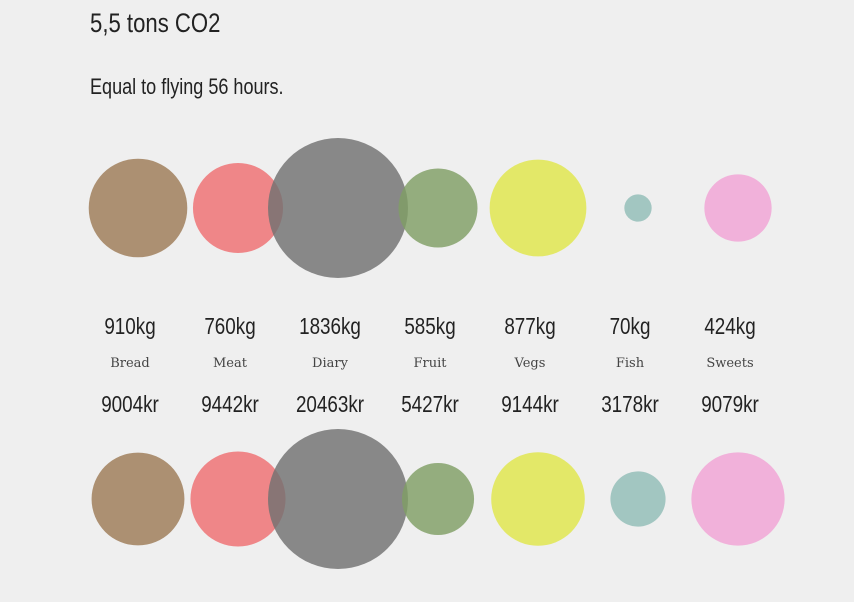  What do you see at coordinates (338, 499) in the screenshot?
I see `cost-bubble-diary` at bounding box center [338, 499].